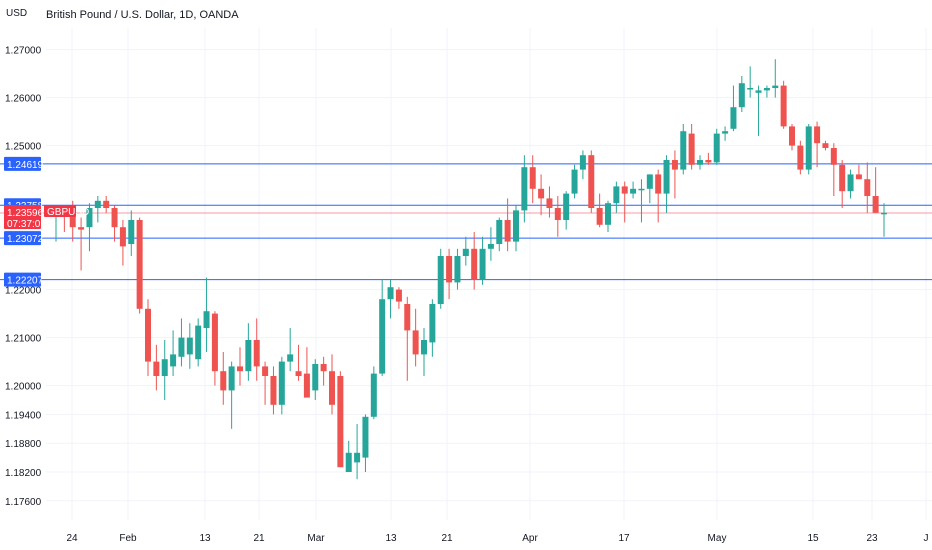 The image size is (932, 550). Describe the element at coordinates (128, 538) in the screenshot. I see `x-tick-label: Feb` at that location.